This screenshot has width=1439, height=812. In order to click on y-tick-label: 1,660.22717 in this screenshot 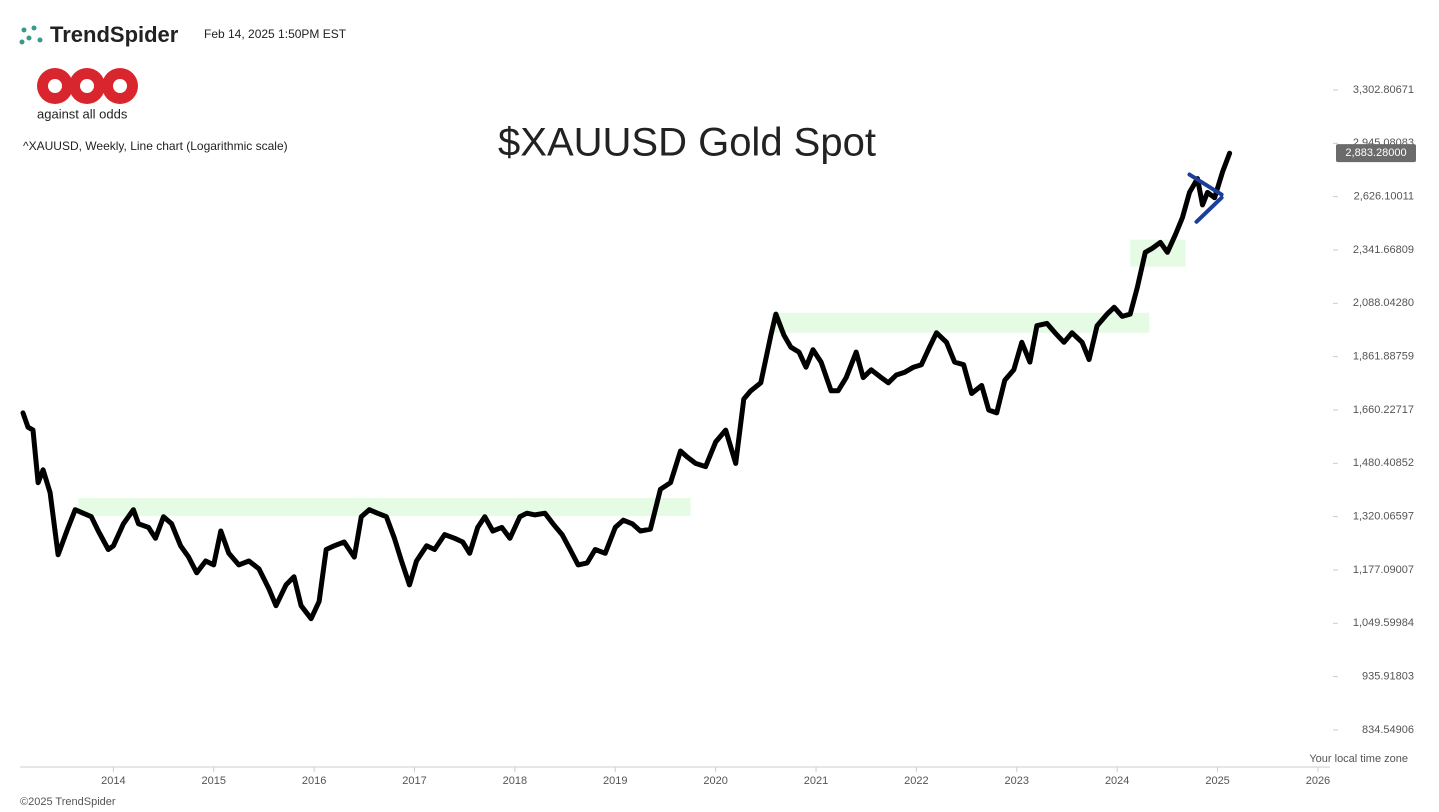, I will do `click(1383, 410)`.